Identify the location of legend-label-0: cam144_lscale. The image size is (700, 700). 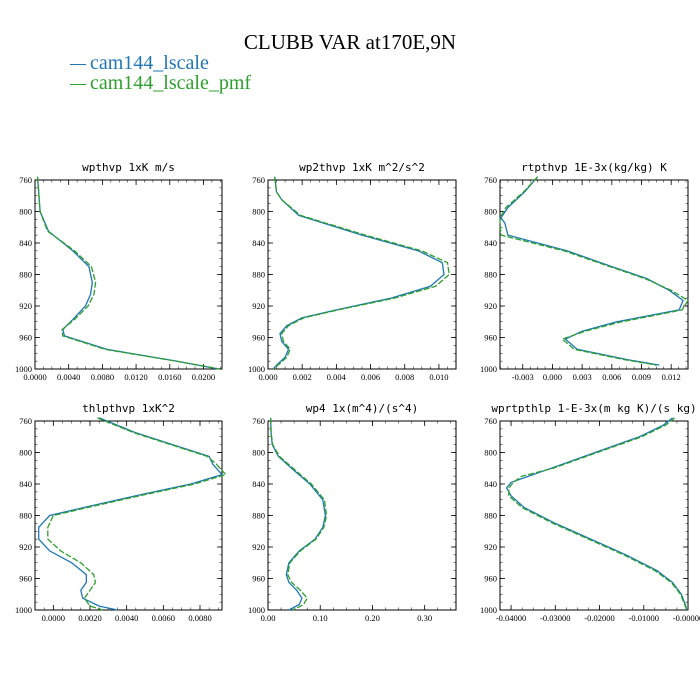
(149, 63).